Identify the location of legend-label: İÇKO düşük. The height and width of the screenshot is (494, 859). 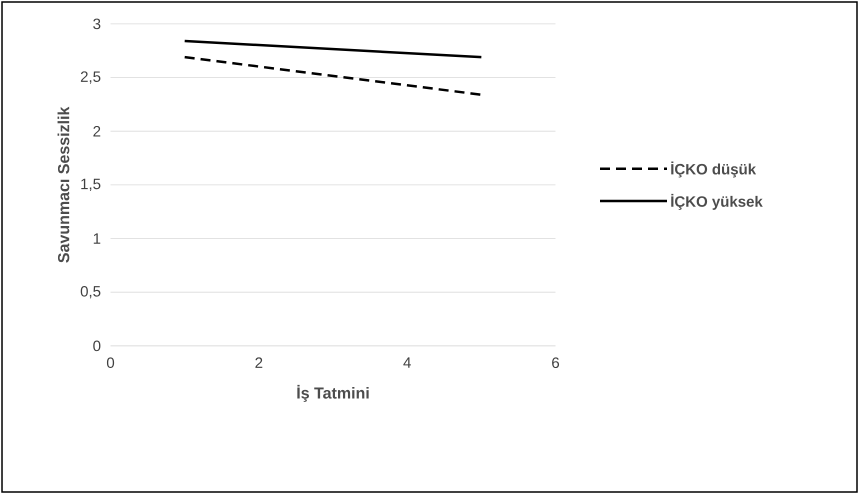
(713, 170).